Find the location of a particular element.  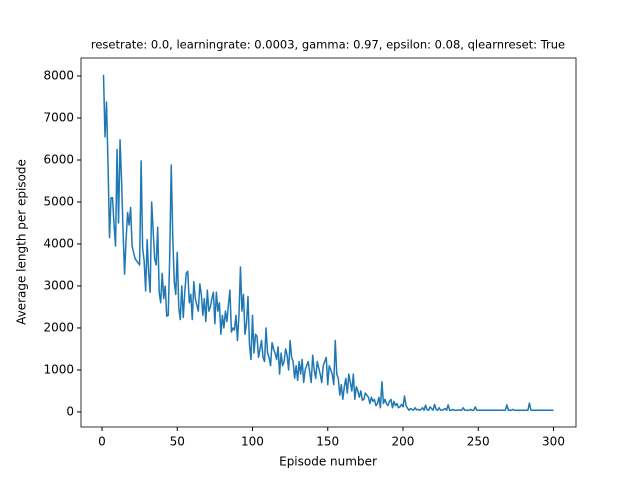

y-tick-label: 4000 is located at coordinates (58, 243).